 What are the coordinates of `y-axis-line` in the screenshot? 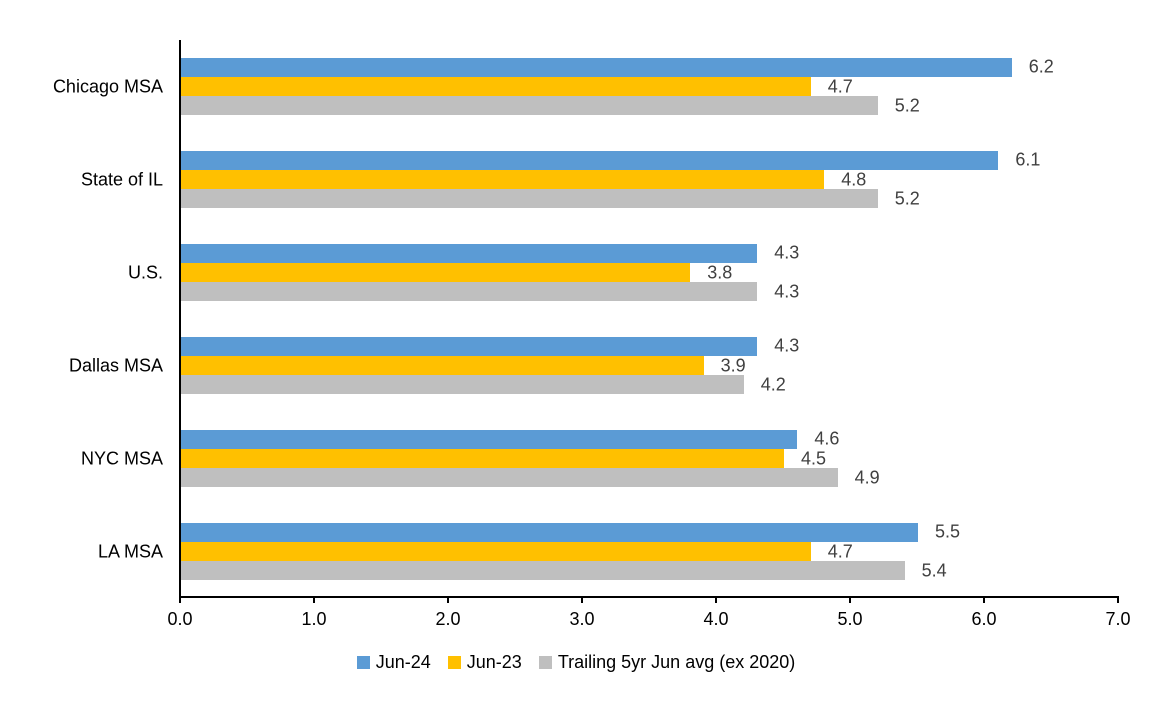 It's located at (180, 319).